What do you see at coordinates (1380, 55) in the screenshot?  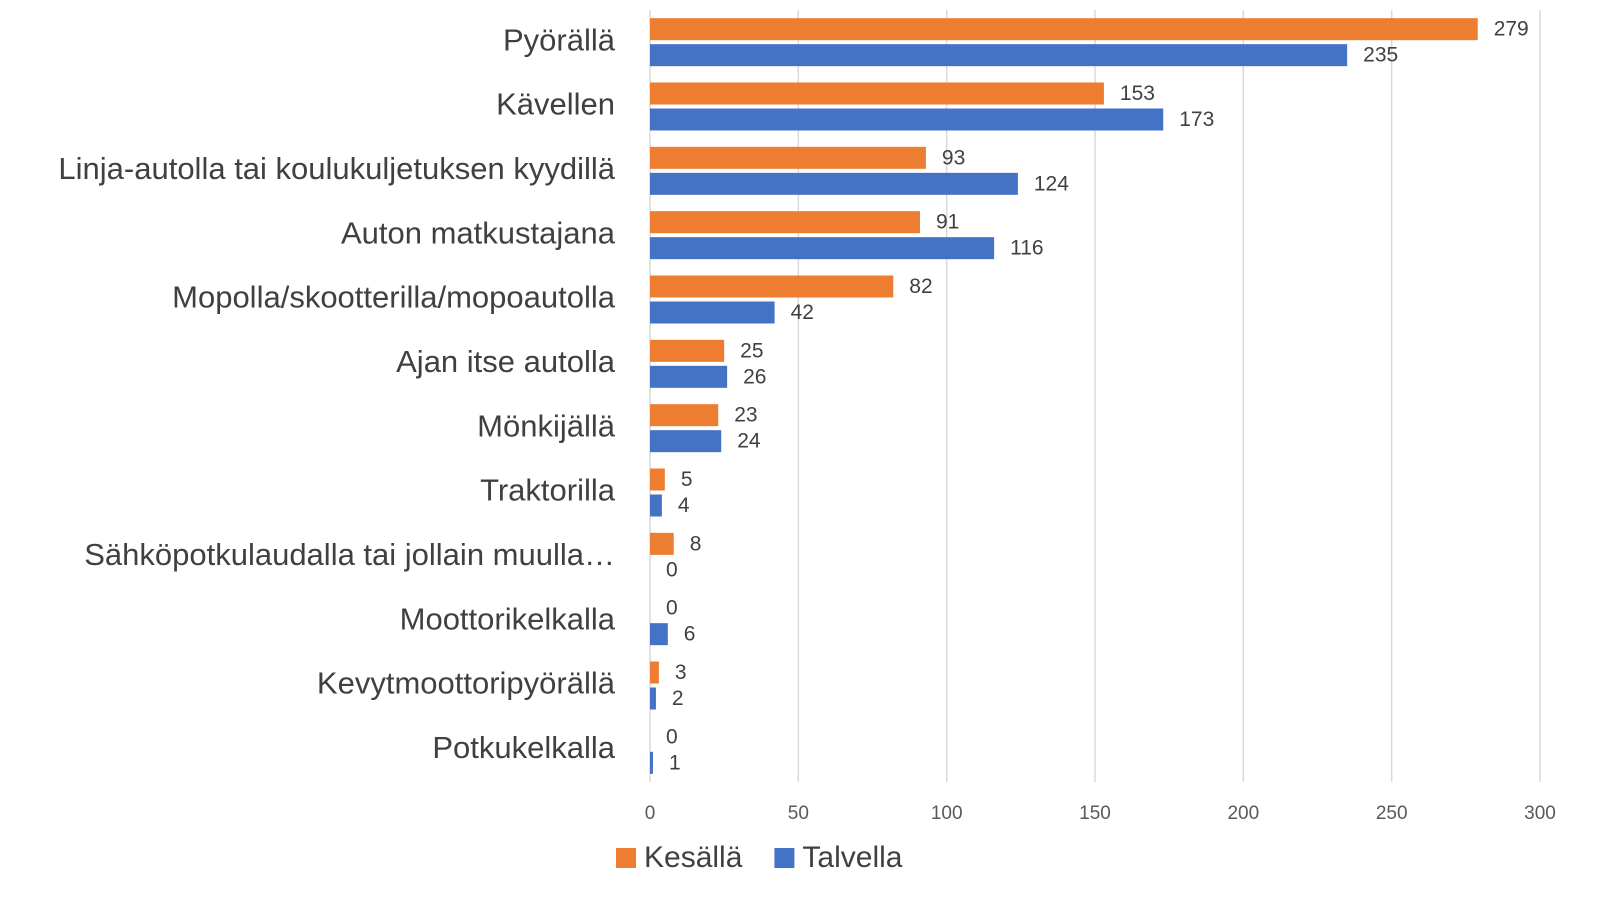 I see `data-label: 235` at bounding box center [1380, 55].